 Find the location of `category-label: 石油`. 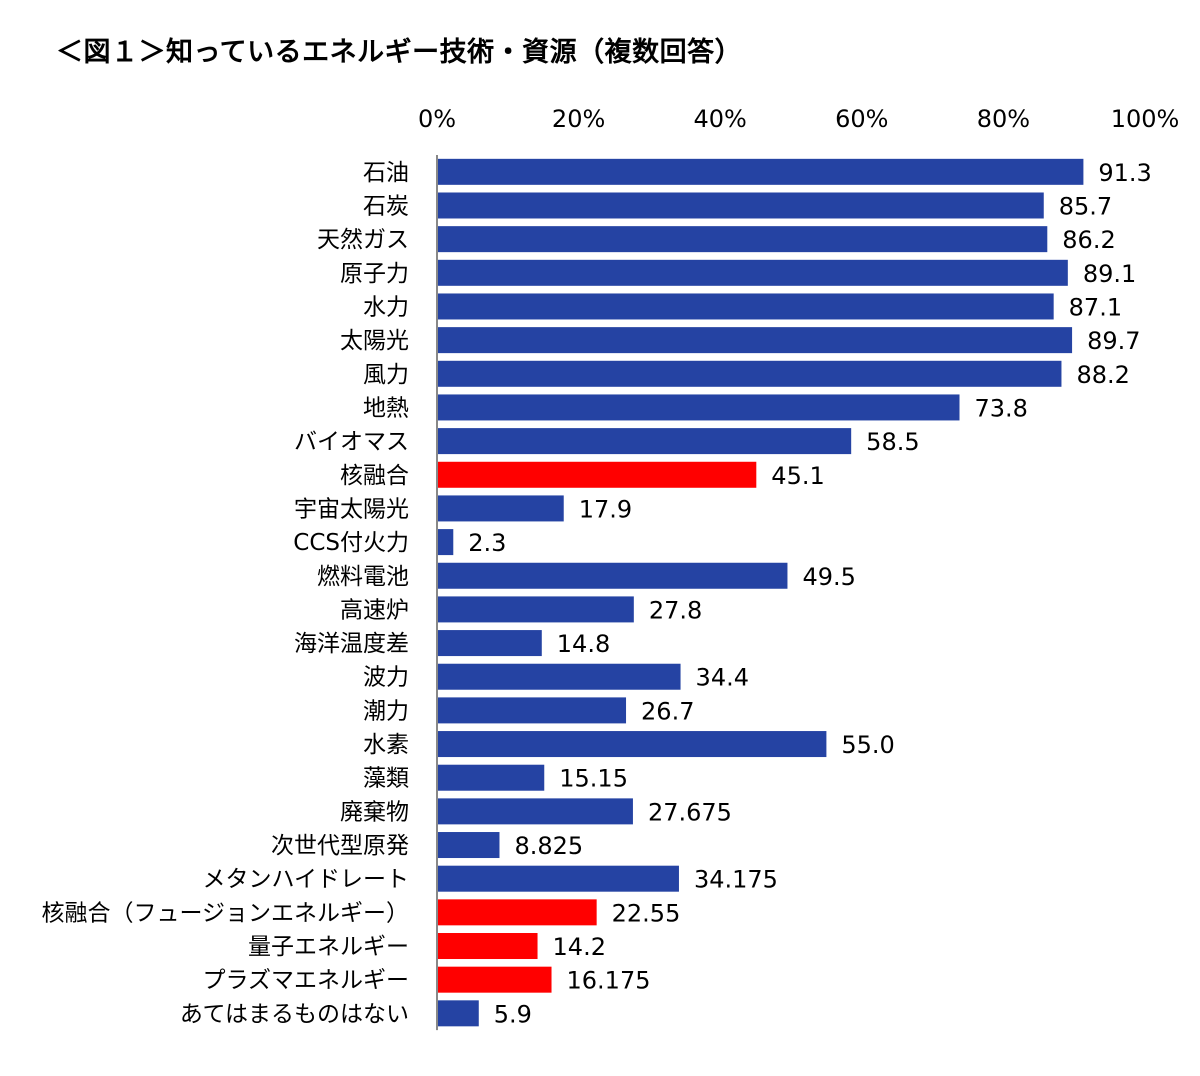

category-label: 石油 is located at coordinates (386, 173).